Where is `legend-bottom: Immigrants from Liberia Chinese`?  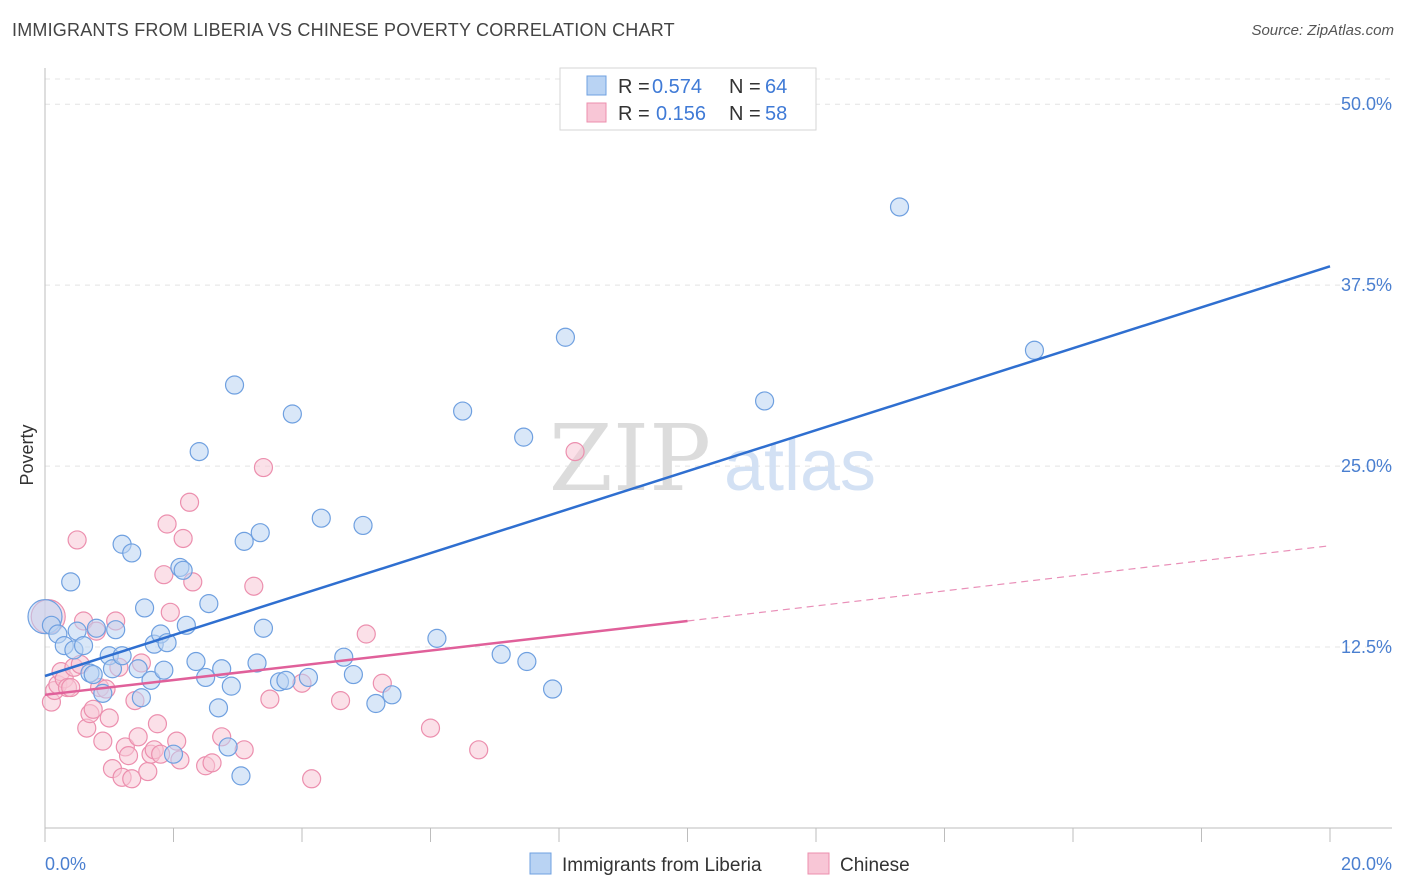
legend-bottom: Immigrants from Liberia Chinese is located at coordinates (719, 864).